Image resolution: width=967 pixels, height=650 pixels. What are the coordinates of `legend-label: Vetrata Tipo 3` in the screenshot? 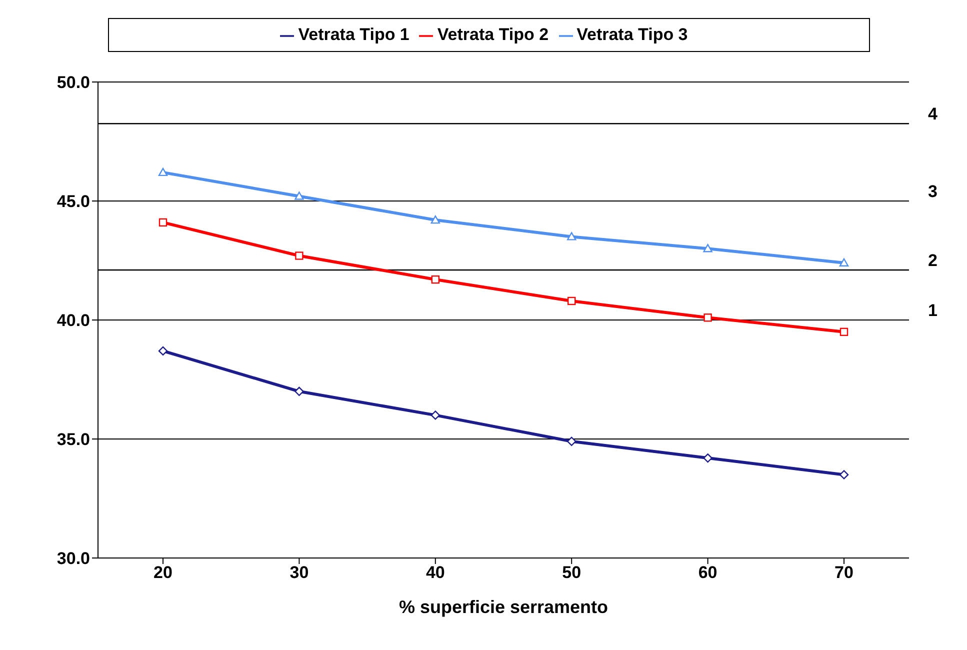 It's located at (632, 34).